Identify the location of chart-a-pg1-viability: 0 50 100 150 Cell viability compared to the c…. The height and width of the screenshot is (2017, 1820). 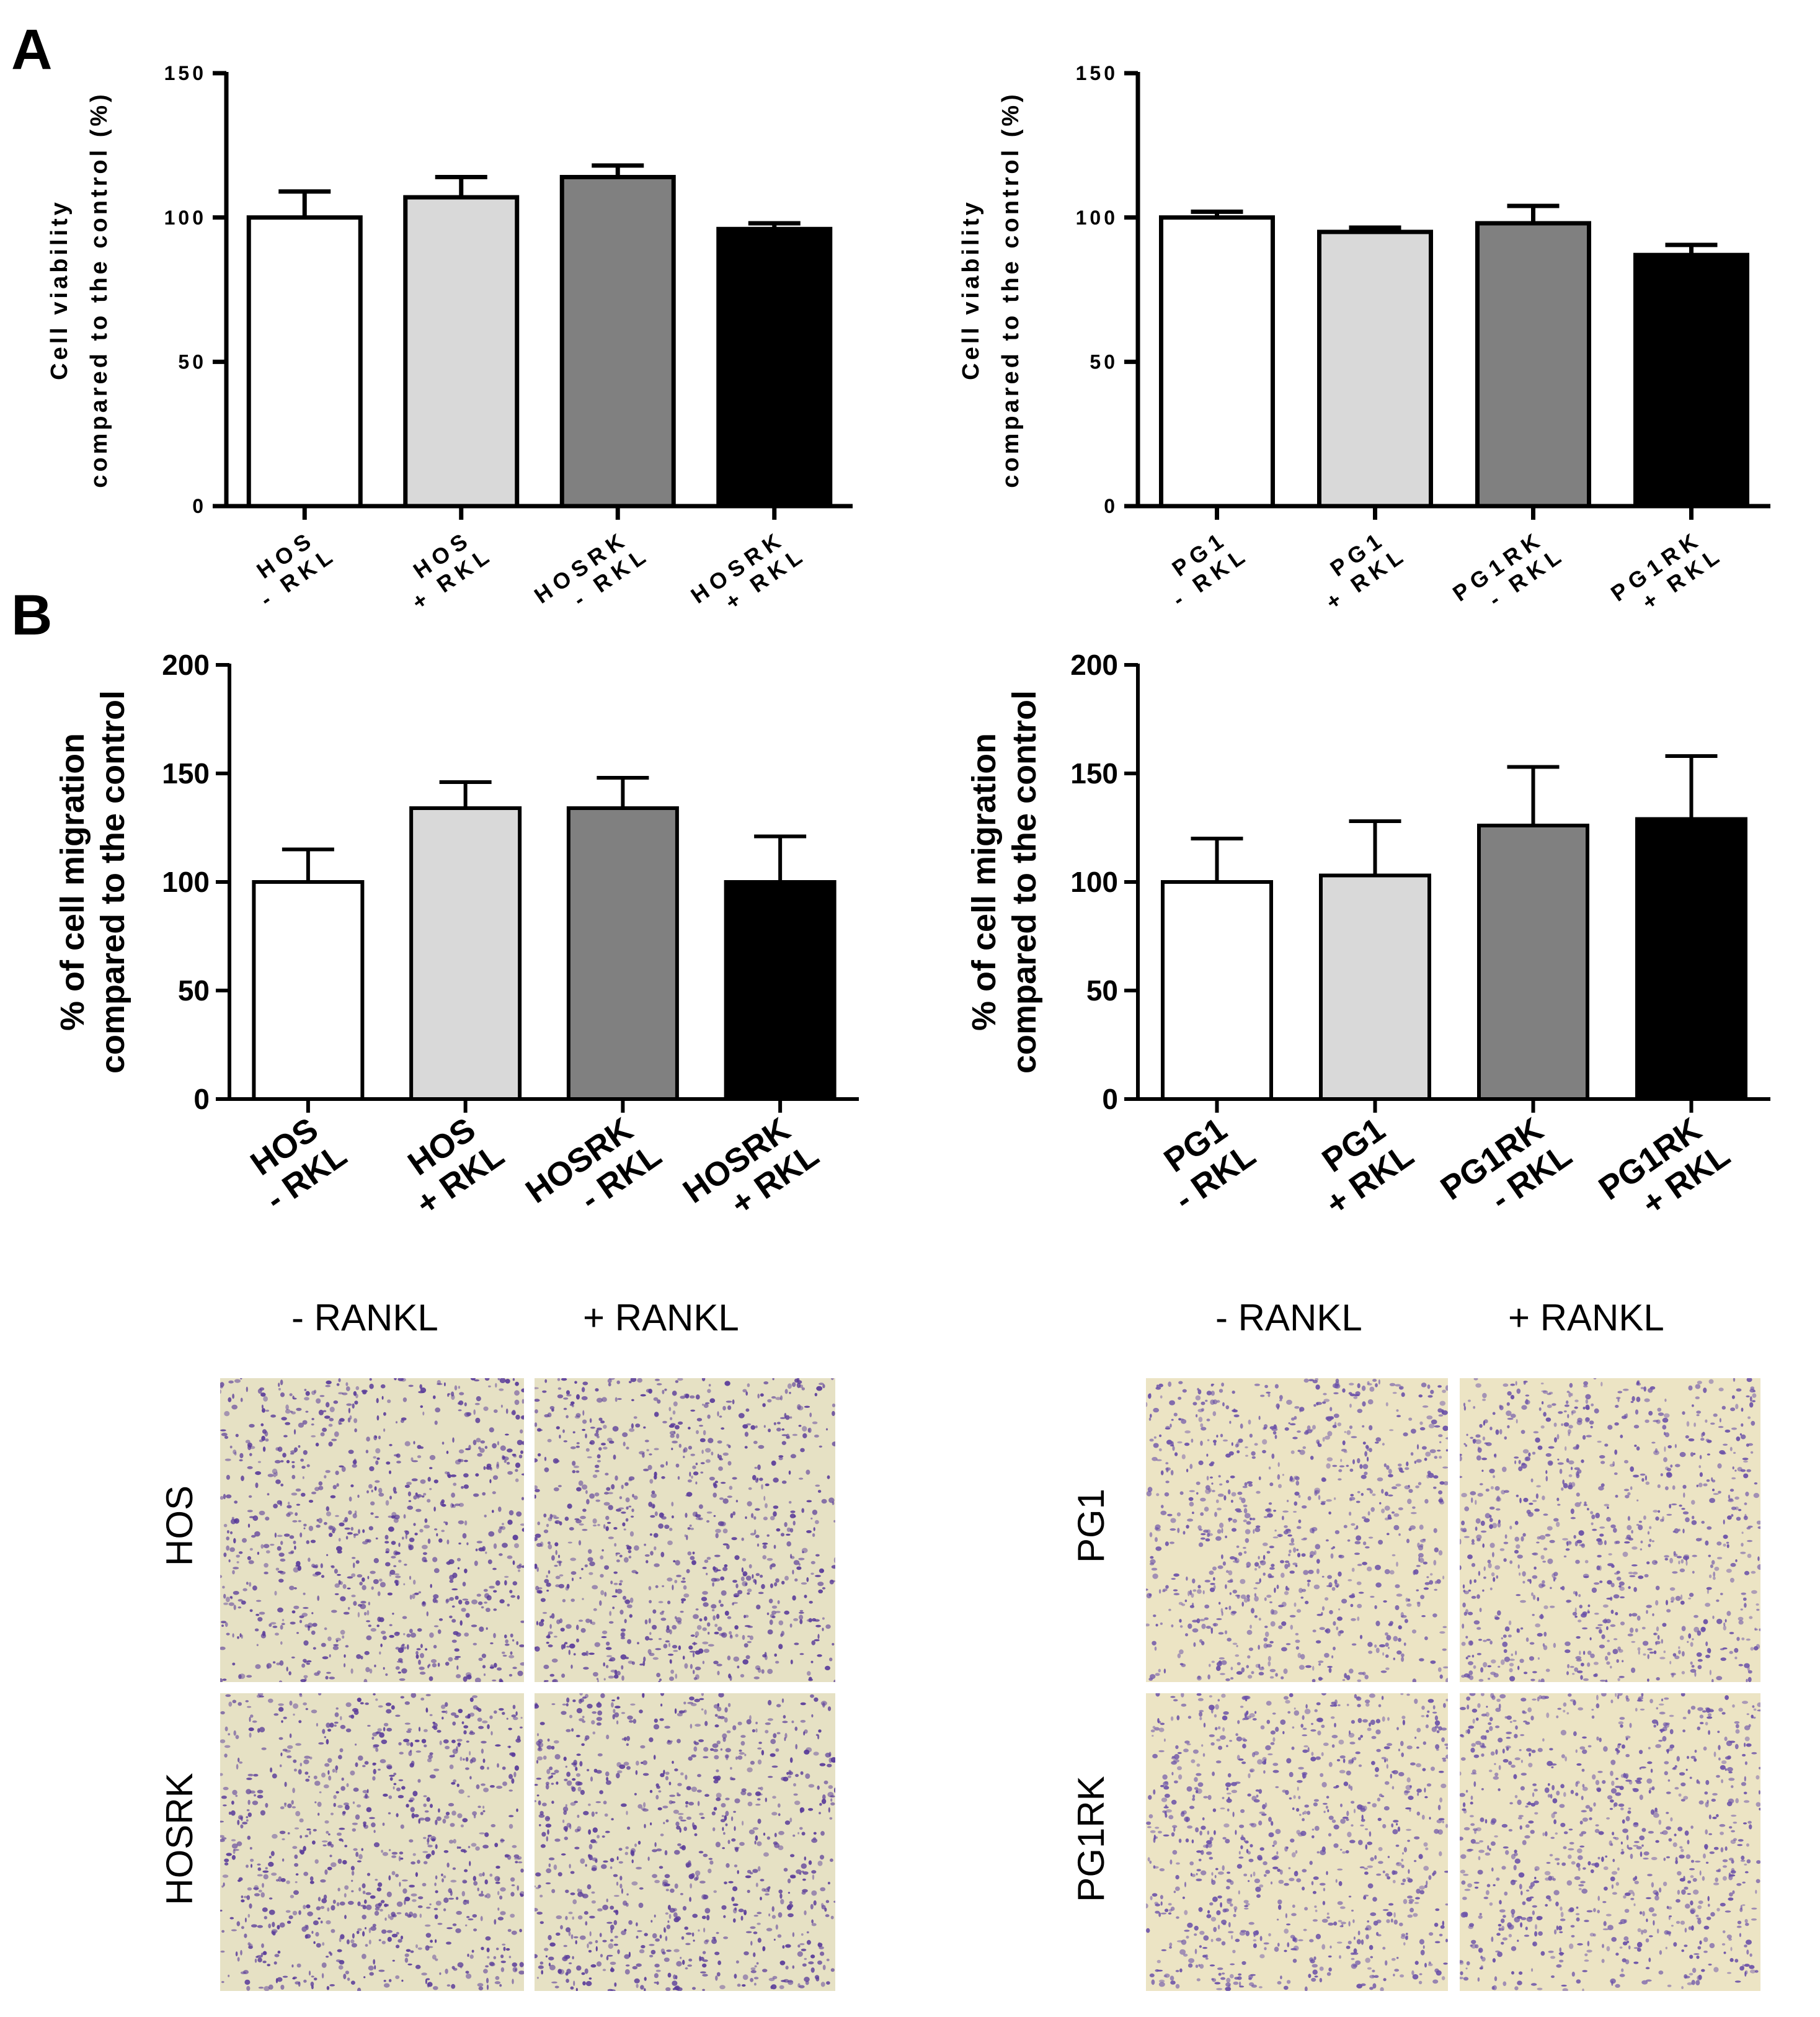
(1364, 338).